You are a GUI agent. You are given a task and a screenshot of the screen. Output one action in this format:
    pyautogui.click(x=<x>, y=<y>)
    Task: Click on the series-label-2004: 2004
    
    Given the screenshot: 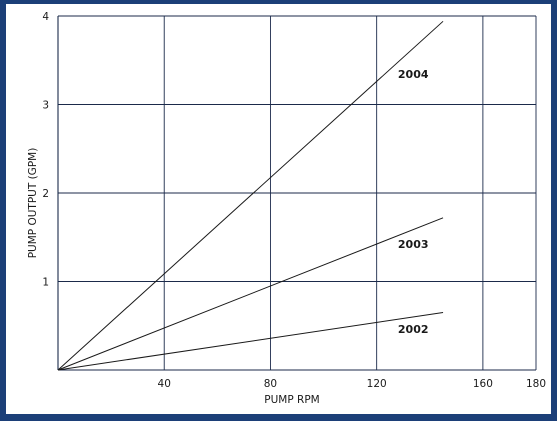 What is the action you would take?
    pyautogui.click(x=413, y=74)
    